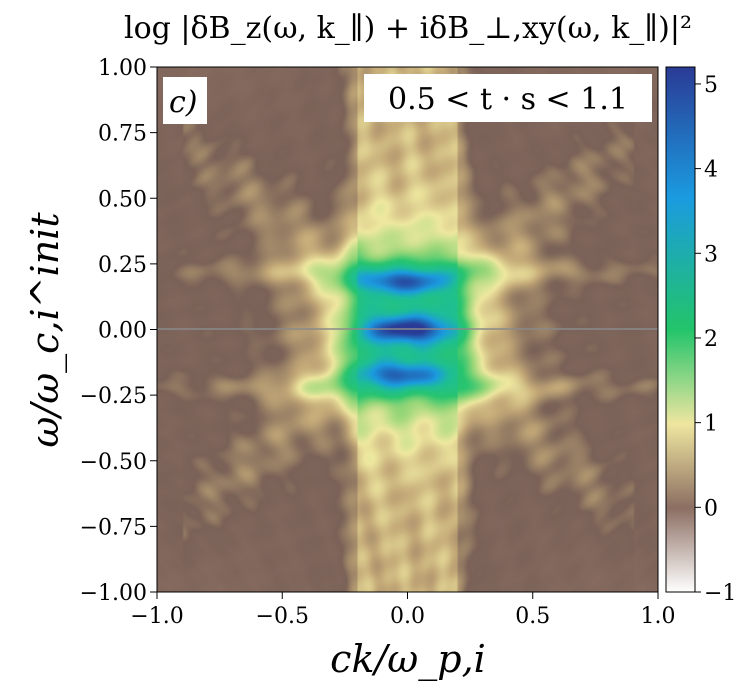  What do you see at coordinates (532, 616) in the screenshot?
I see `x-tick-label: 0.5` at bounding box center [532, 616].